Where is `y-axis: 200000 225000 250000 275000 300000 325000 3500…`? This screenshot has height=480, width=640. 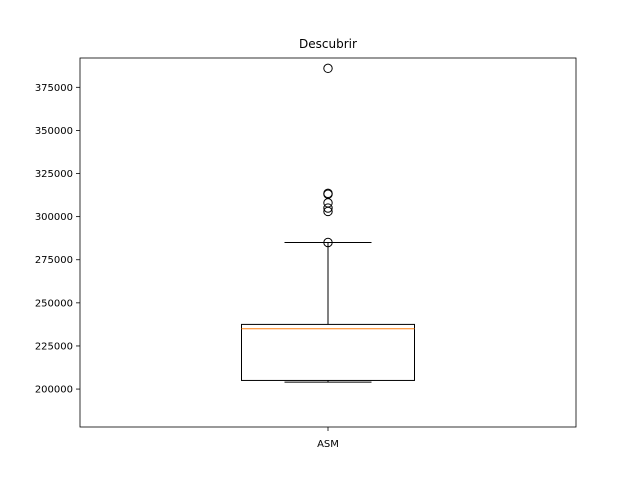 y-axis: 200000 225000 250000 275000 300000 325000 3500… is located at coordinates (57, 239).